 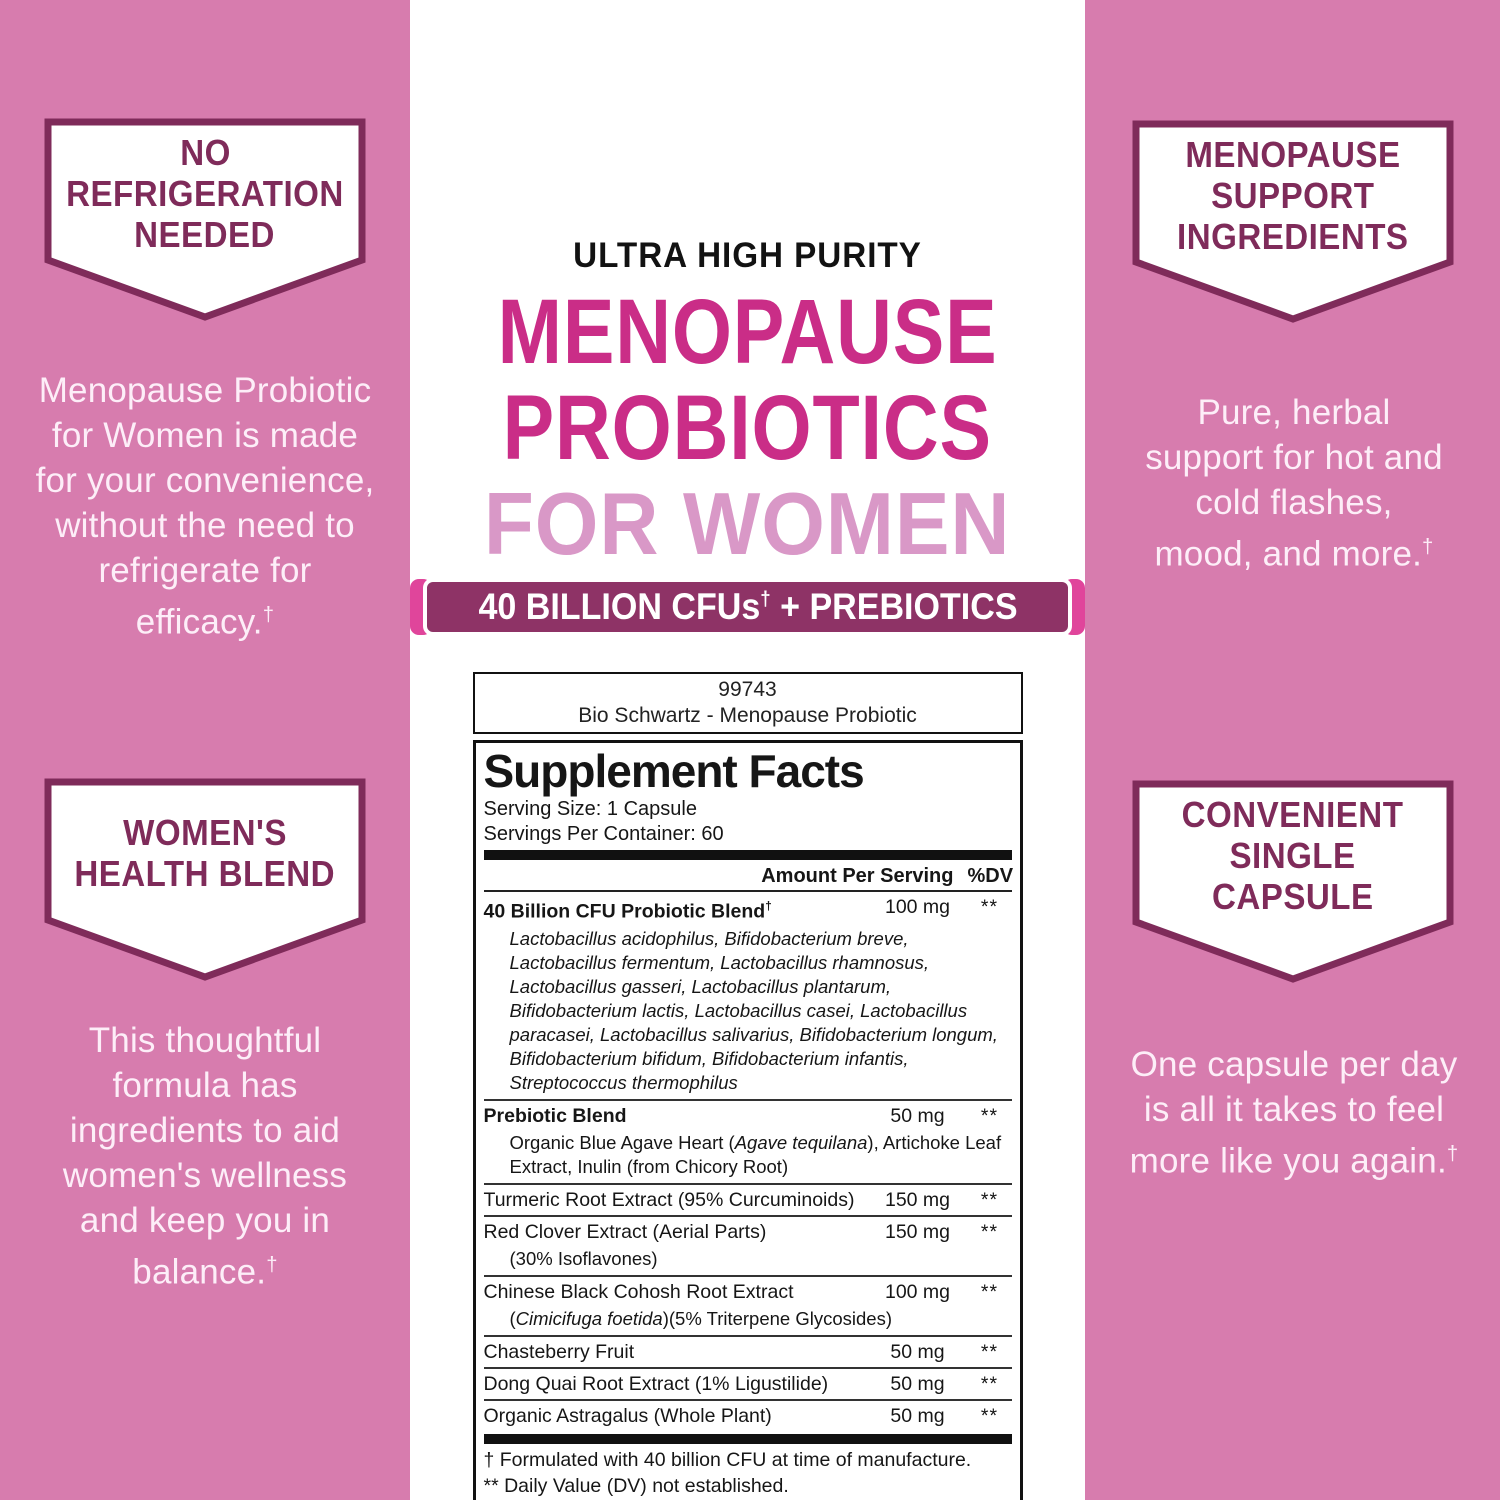 What do you see at coordinates (205, 234) in the screenshot?
I see `badge-title-line: NEEDED` at bounding box center [205, 234].